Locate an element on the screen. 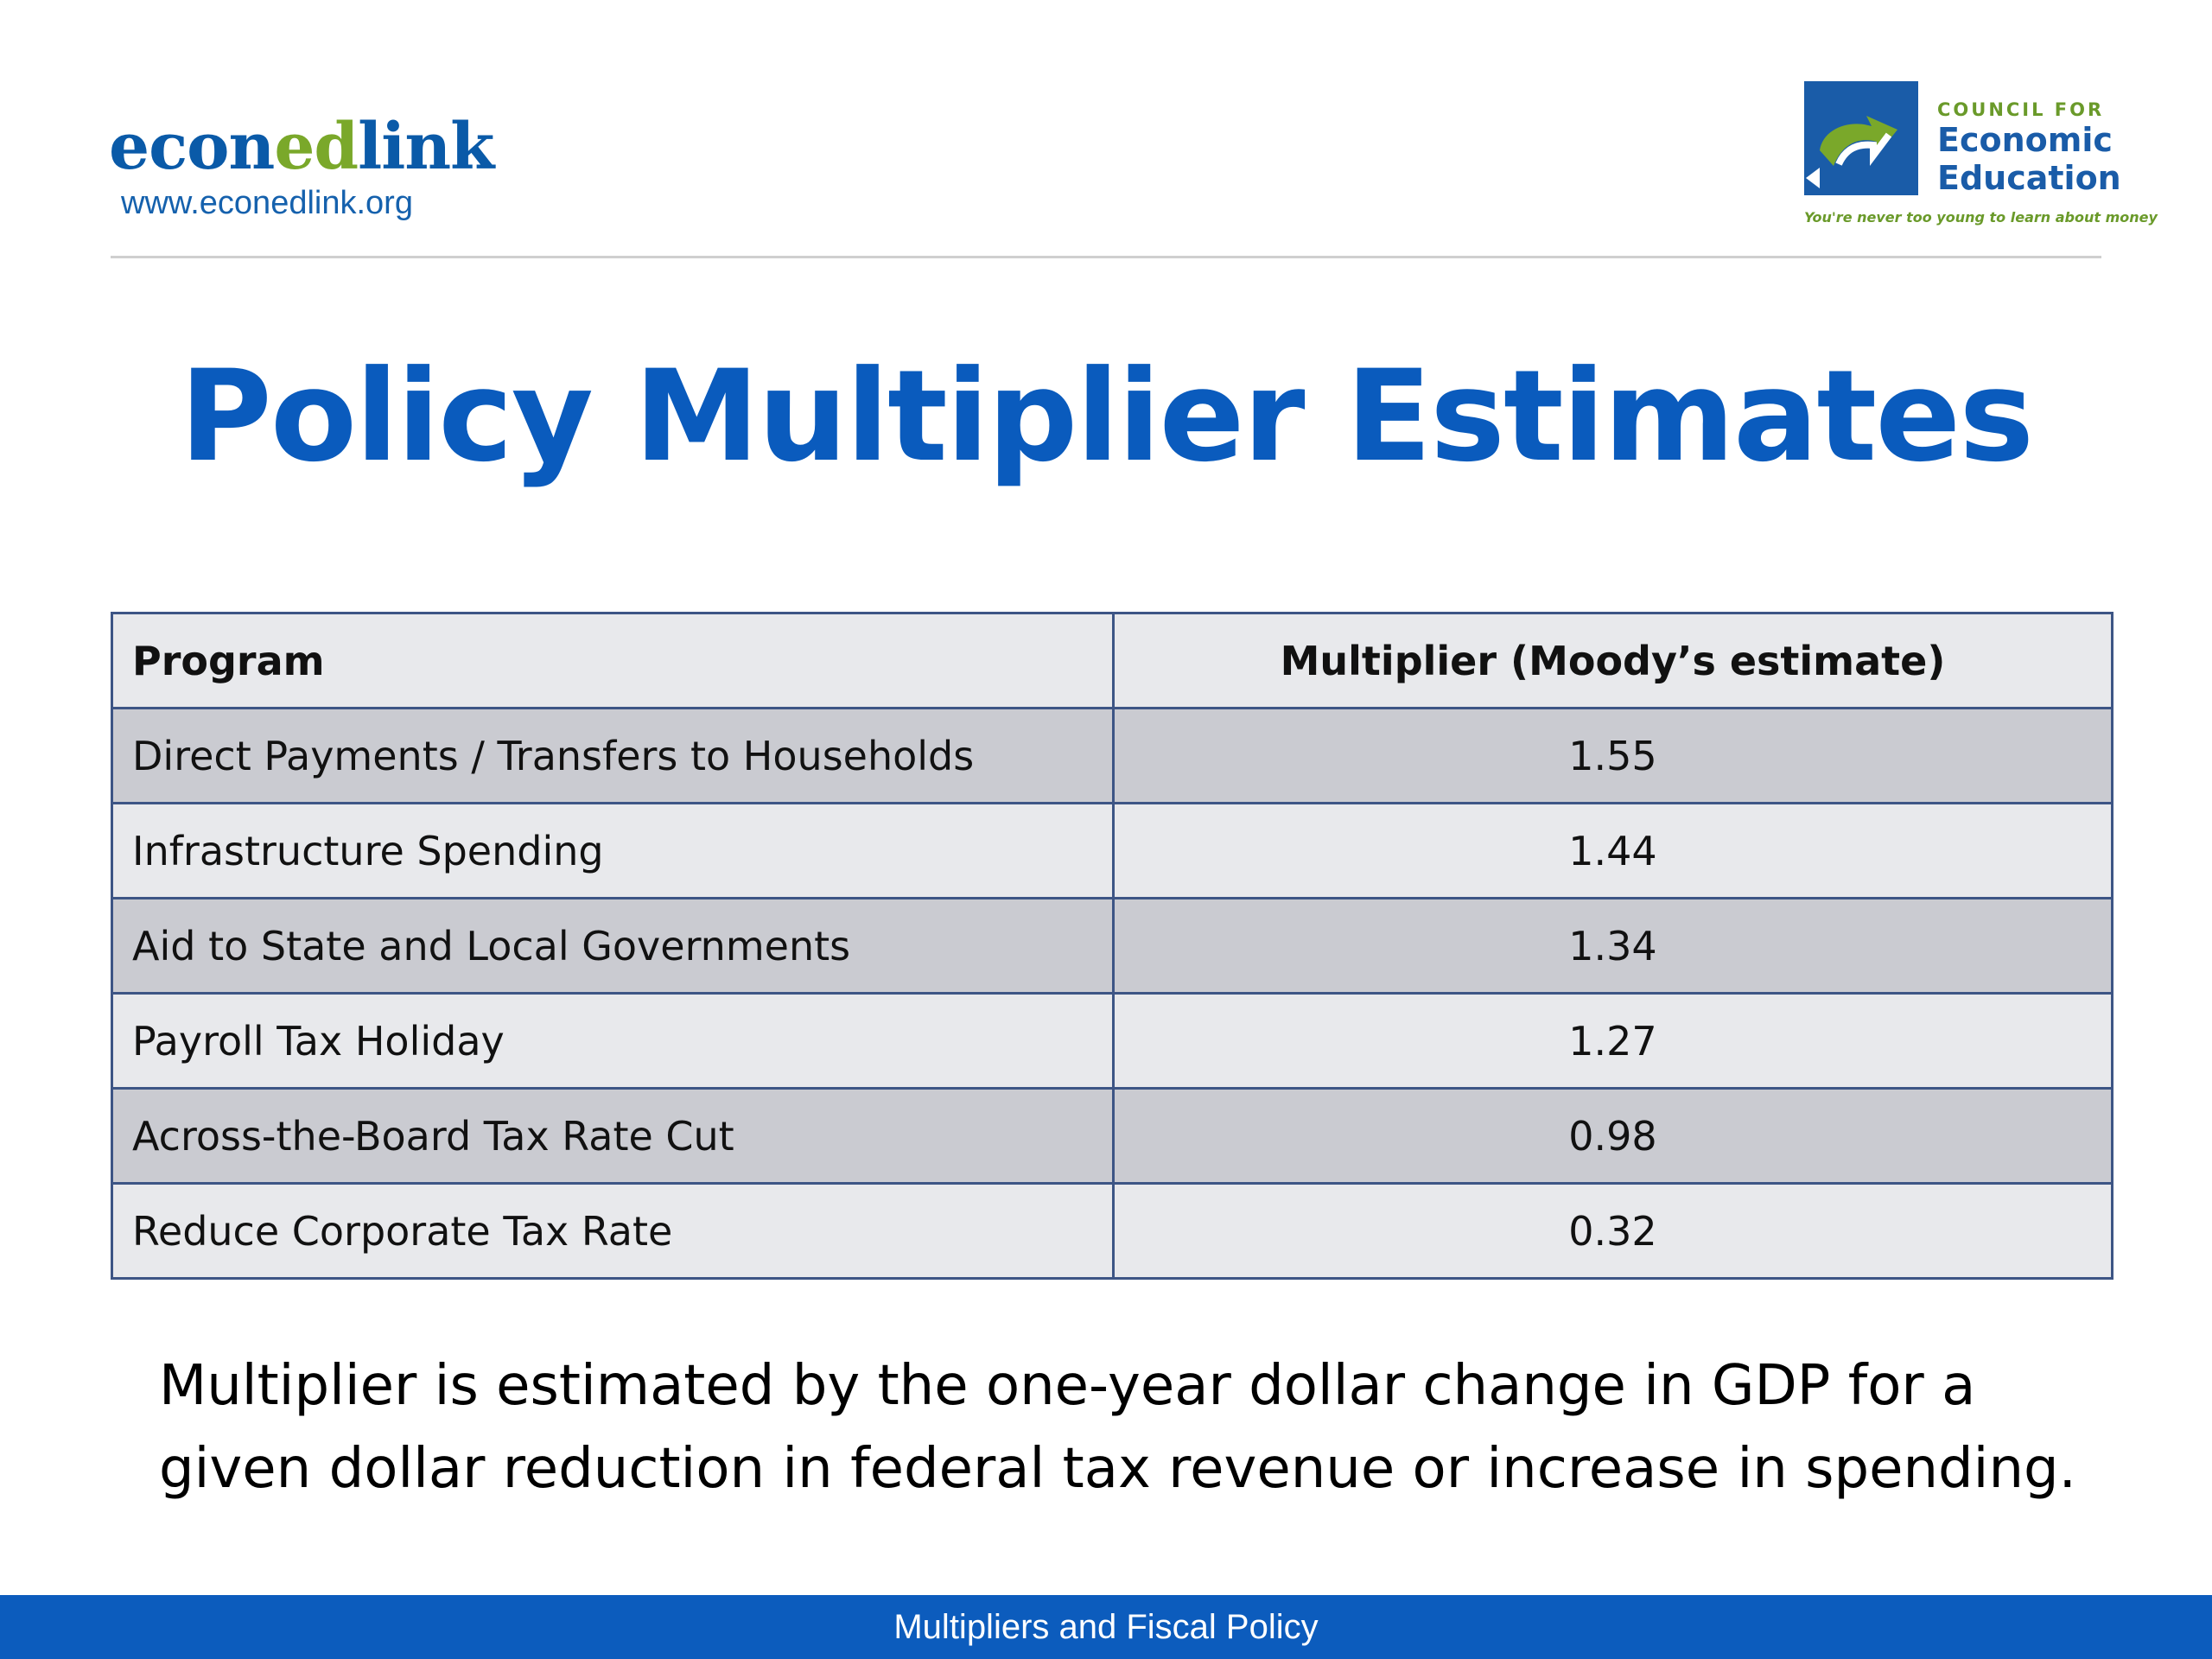 The image size is (2212, 1659). cee-economic: Economic is located at coordinates (2025, 140).